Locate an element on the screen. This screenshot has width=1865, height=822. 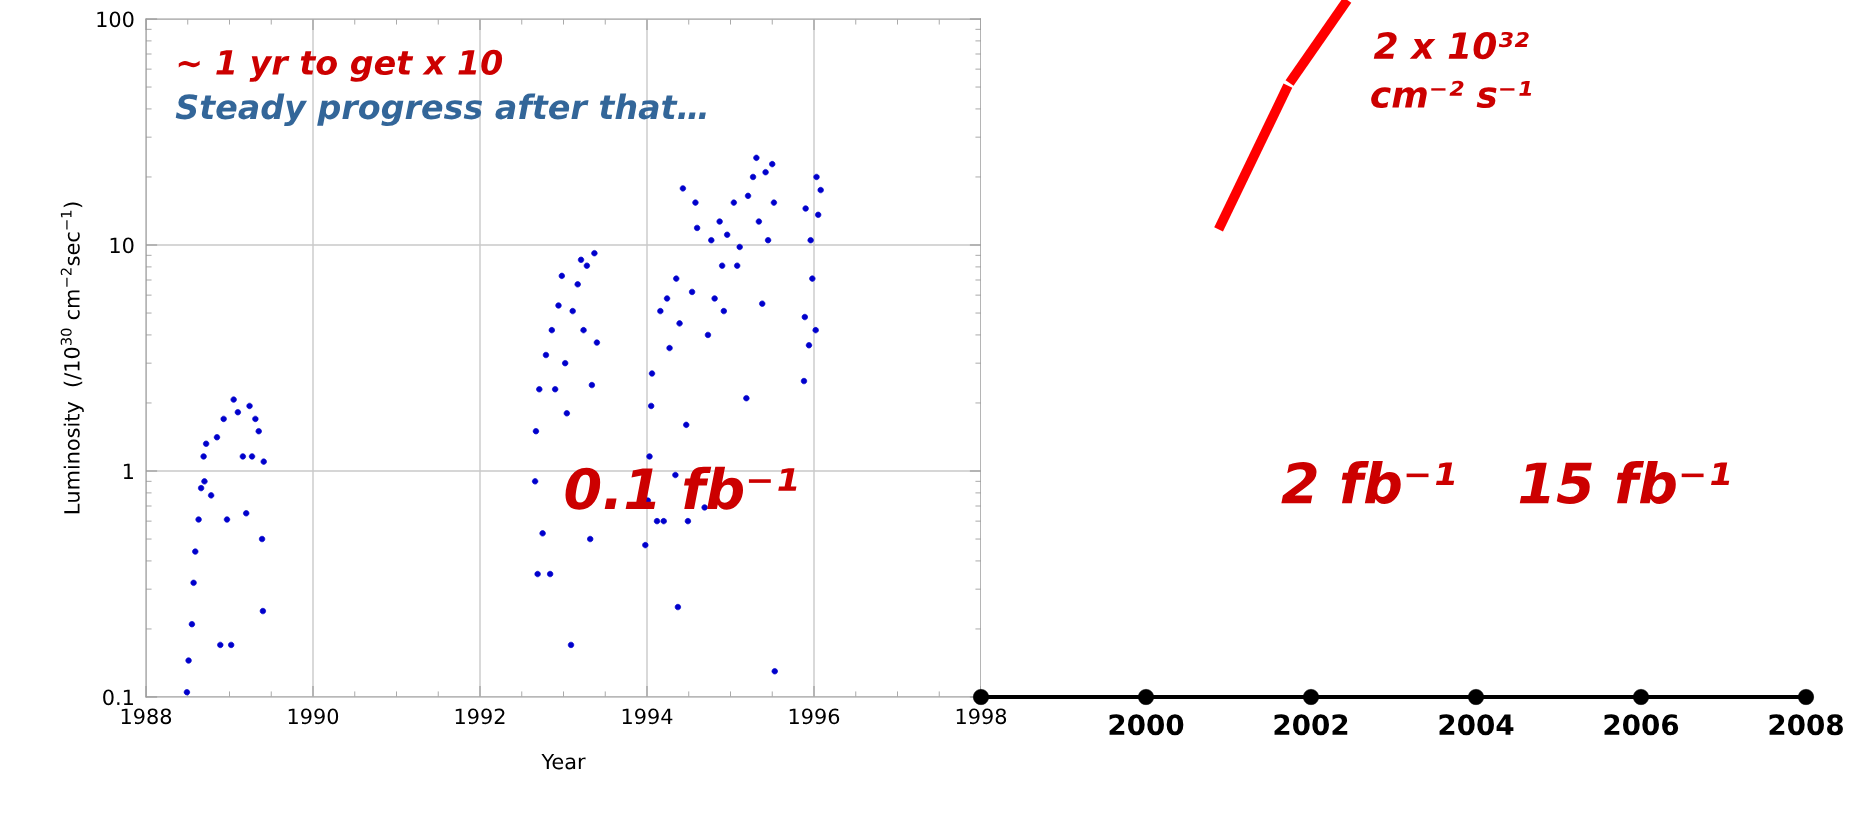
x-tick-label: 2006 is located at coordinates (1641, 725).